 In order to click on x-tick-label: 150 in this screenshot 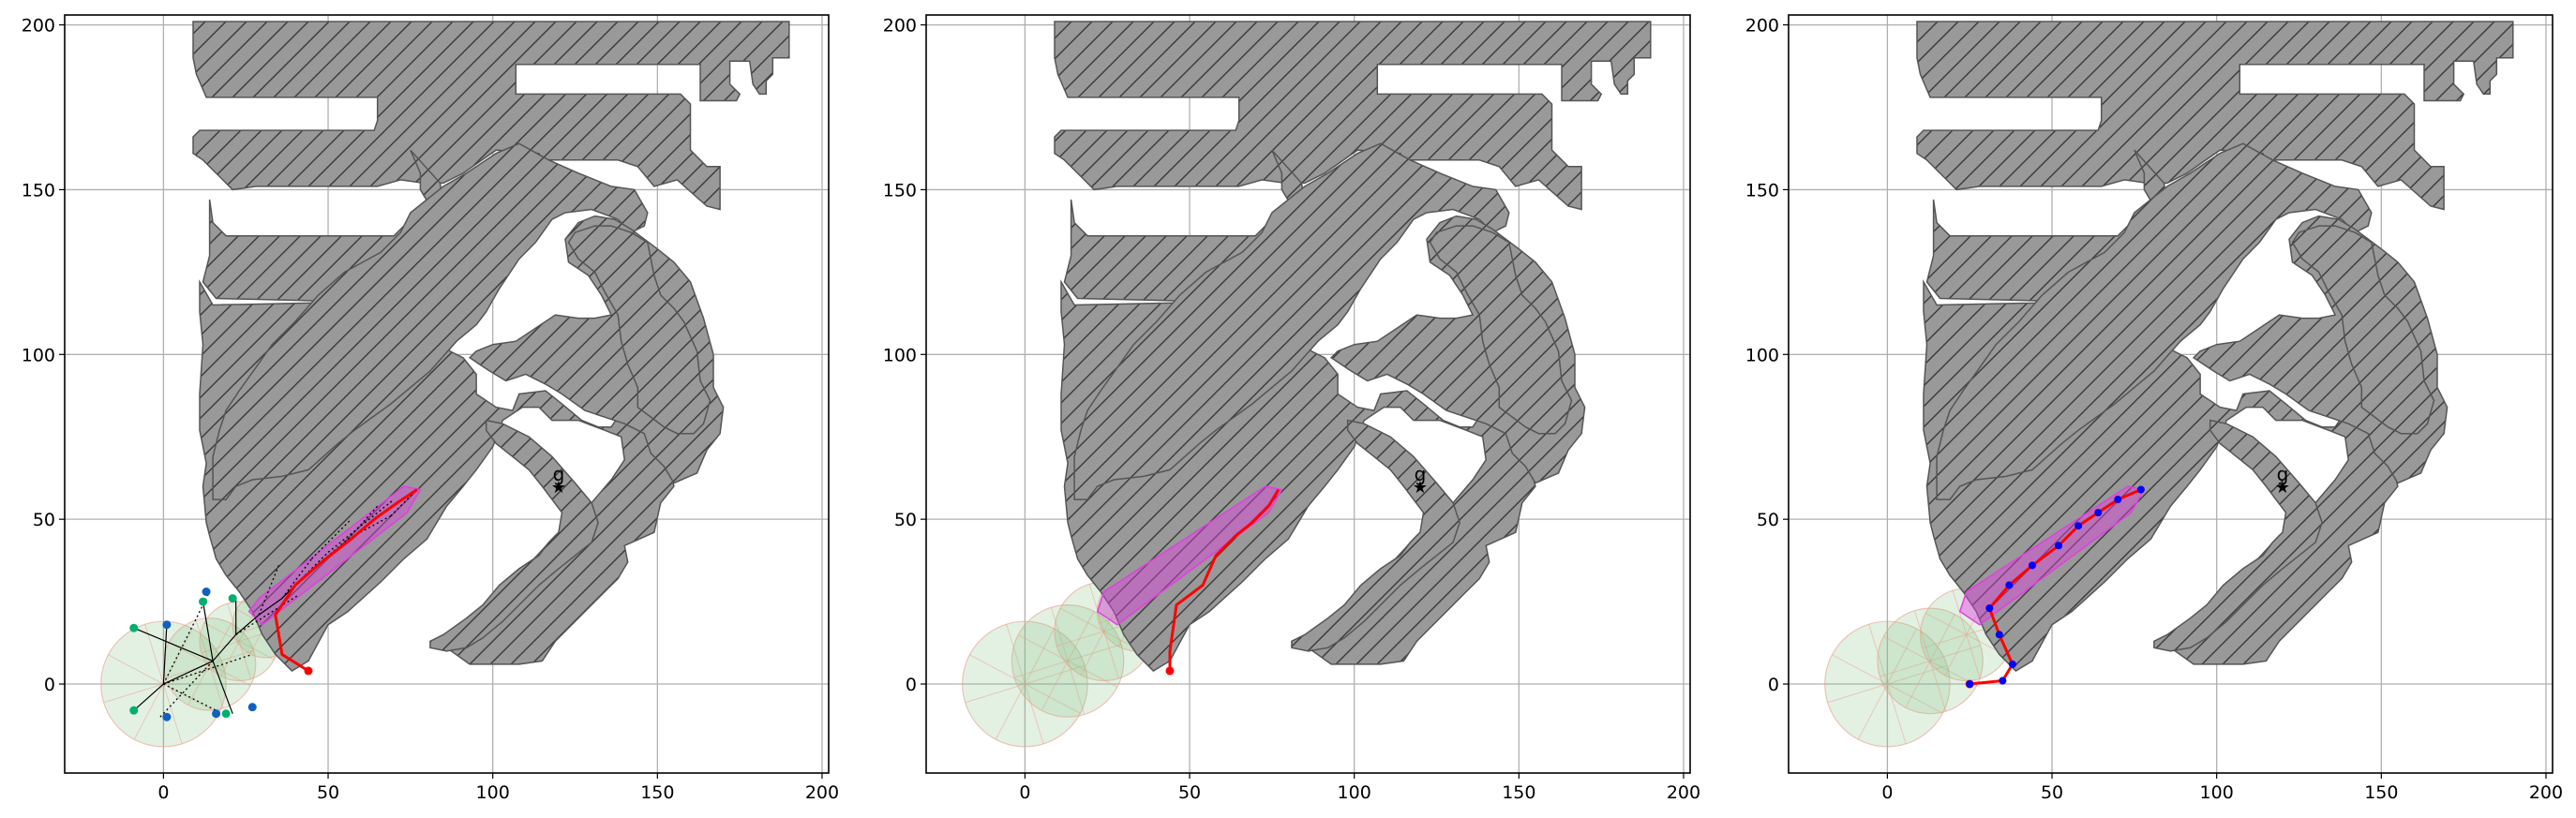, I will do `click(2381, 792)`.